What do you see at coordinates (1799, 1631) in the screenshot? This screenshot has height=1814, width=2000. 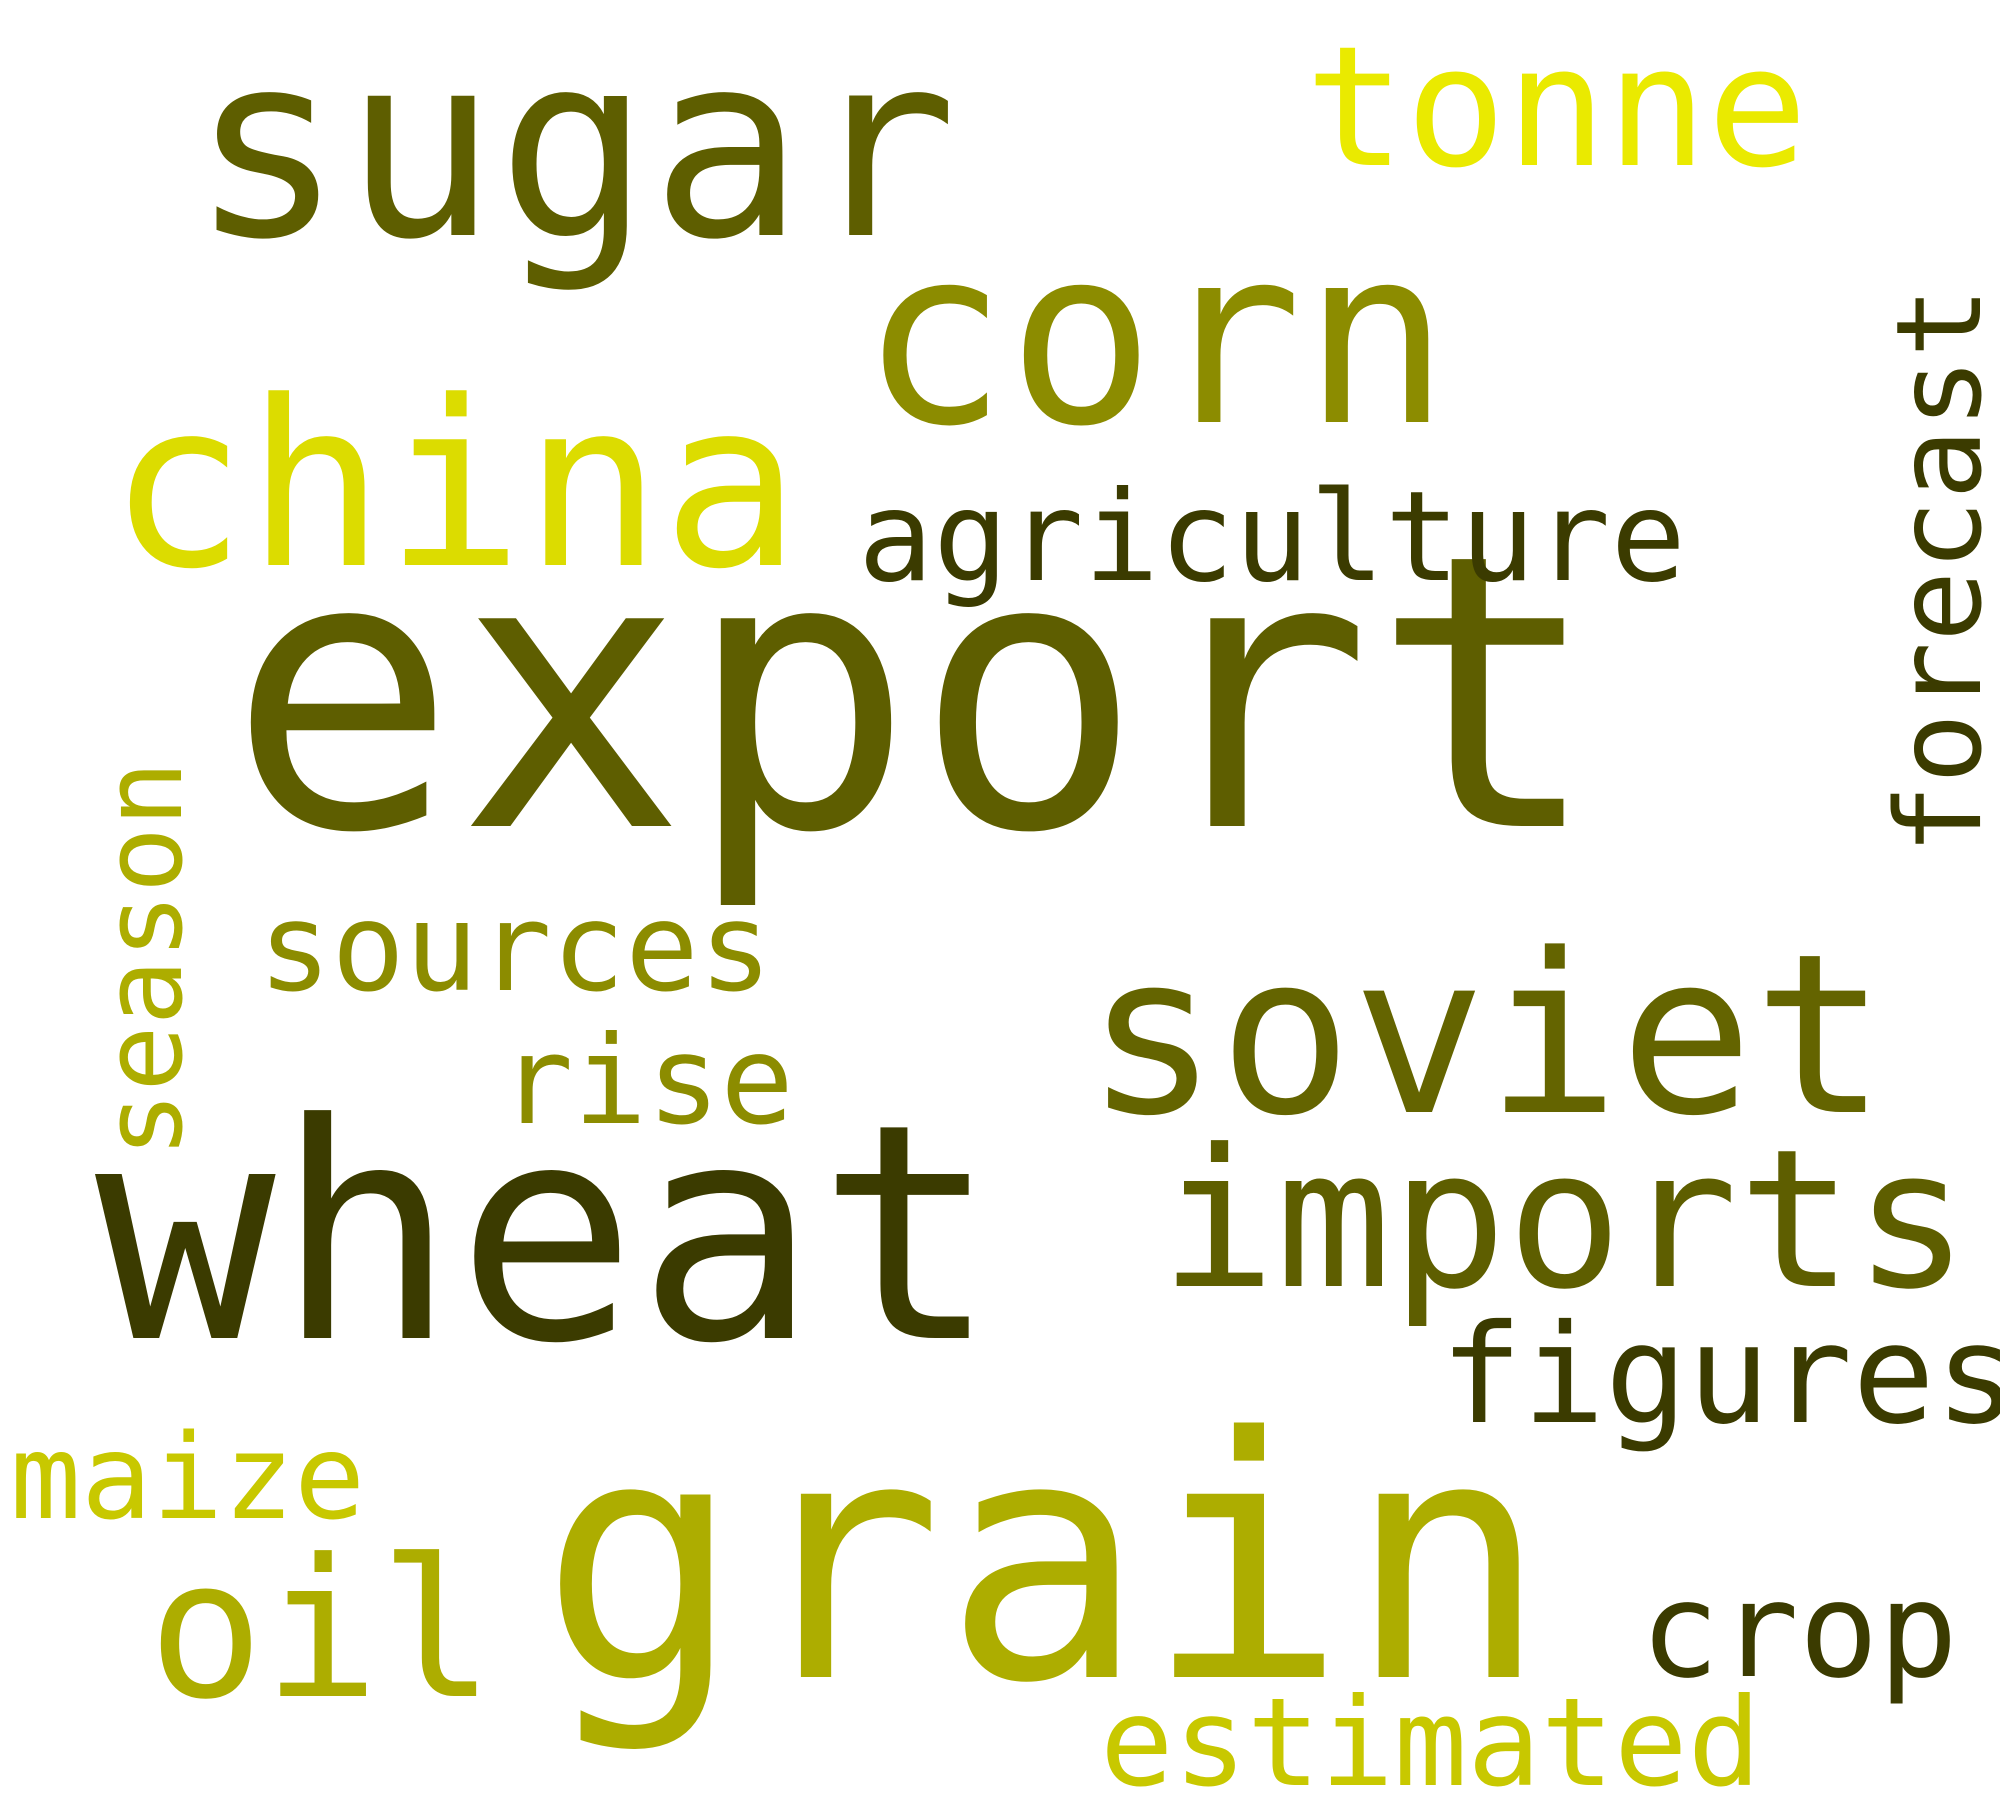 I see `word-crop: crop` at bounding box center [1799, 1631].